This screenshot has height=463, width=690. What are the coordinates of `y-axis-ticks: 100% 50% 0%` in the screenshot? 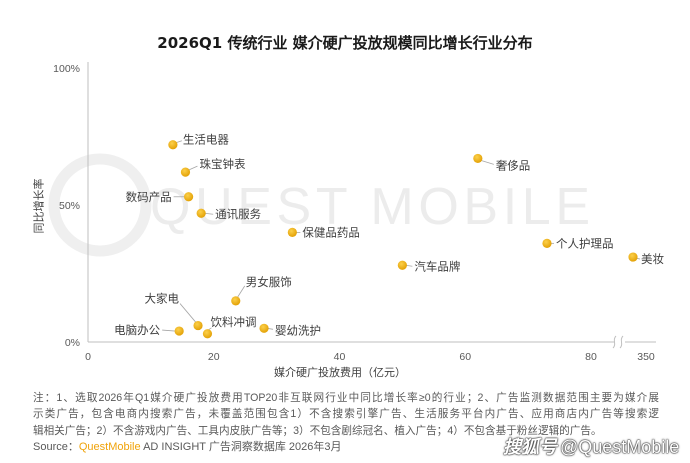 It's located at (66, 206).